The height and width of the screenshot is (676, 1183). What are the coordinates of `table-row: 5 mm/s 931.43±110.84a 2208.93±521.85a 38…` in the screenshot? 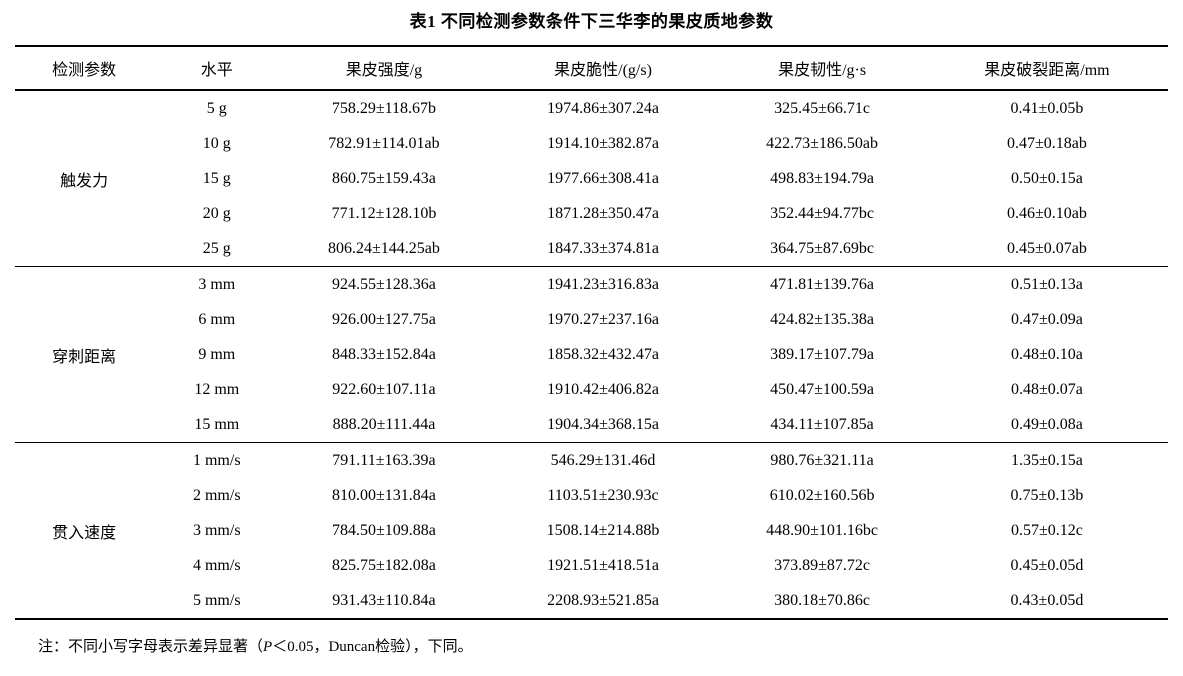 It's located at (591, 601).